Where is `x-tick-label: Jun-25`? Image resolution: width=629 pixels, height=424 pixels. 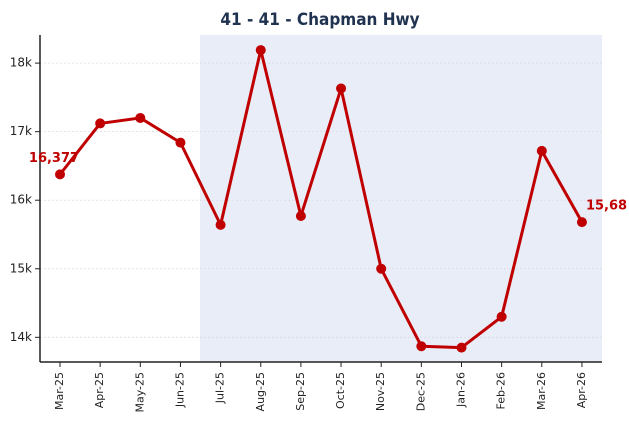 x-tick-label: Jun-25 is located at coordinates (179, 390).